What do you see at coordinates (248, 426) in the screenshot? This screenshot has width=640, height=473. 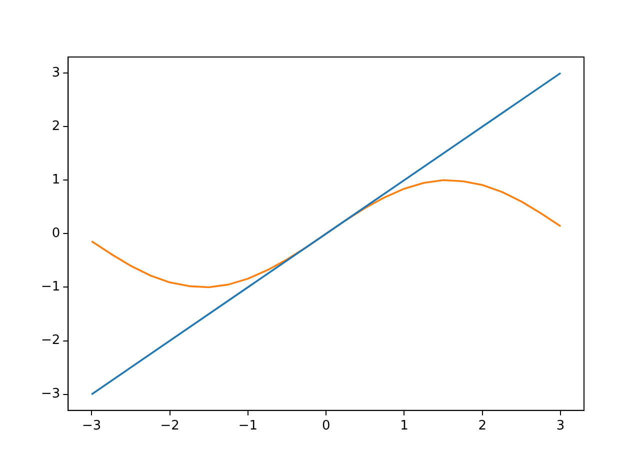 I see `x-tick-label: −1` at bounding box center [248, 426].